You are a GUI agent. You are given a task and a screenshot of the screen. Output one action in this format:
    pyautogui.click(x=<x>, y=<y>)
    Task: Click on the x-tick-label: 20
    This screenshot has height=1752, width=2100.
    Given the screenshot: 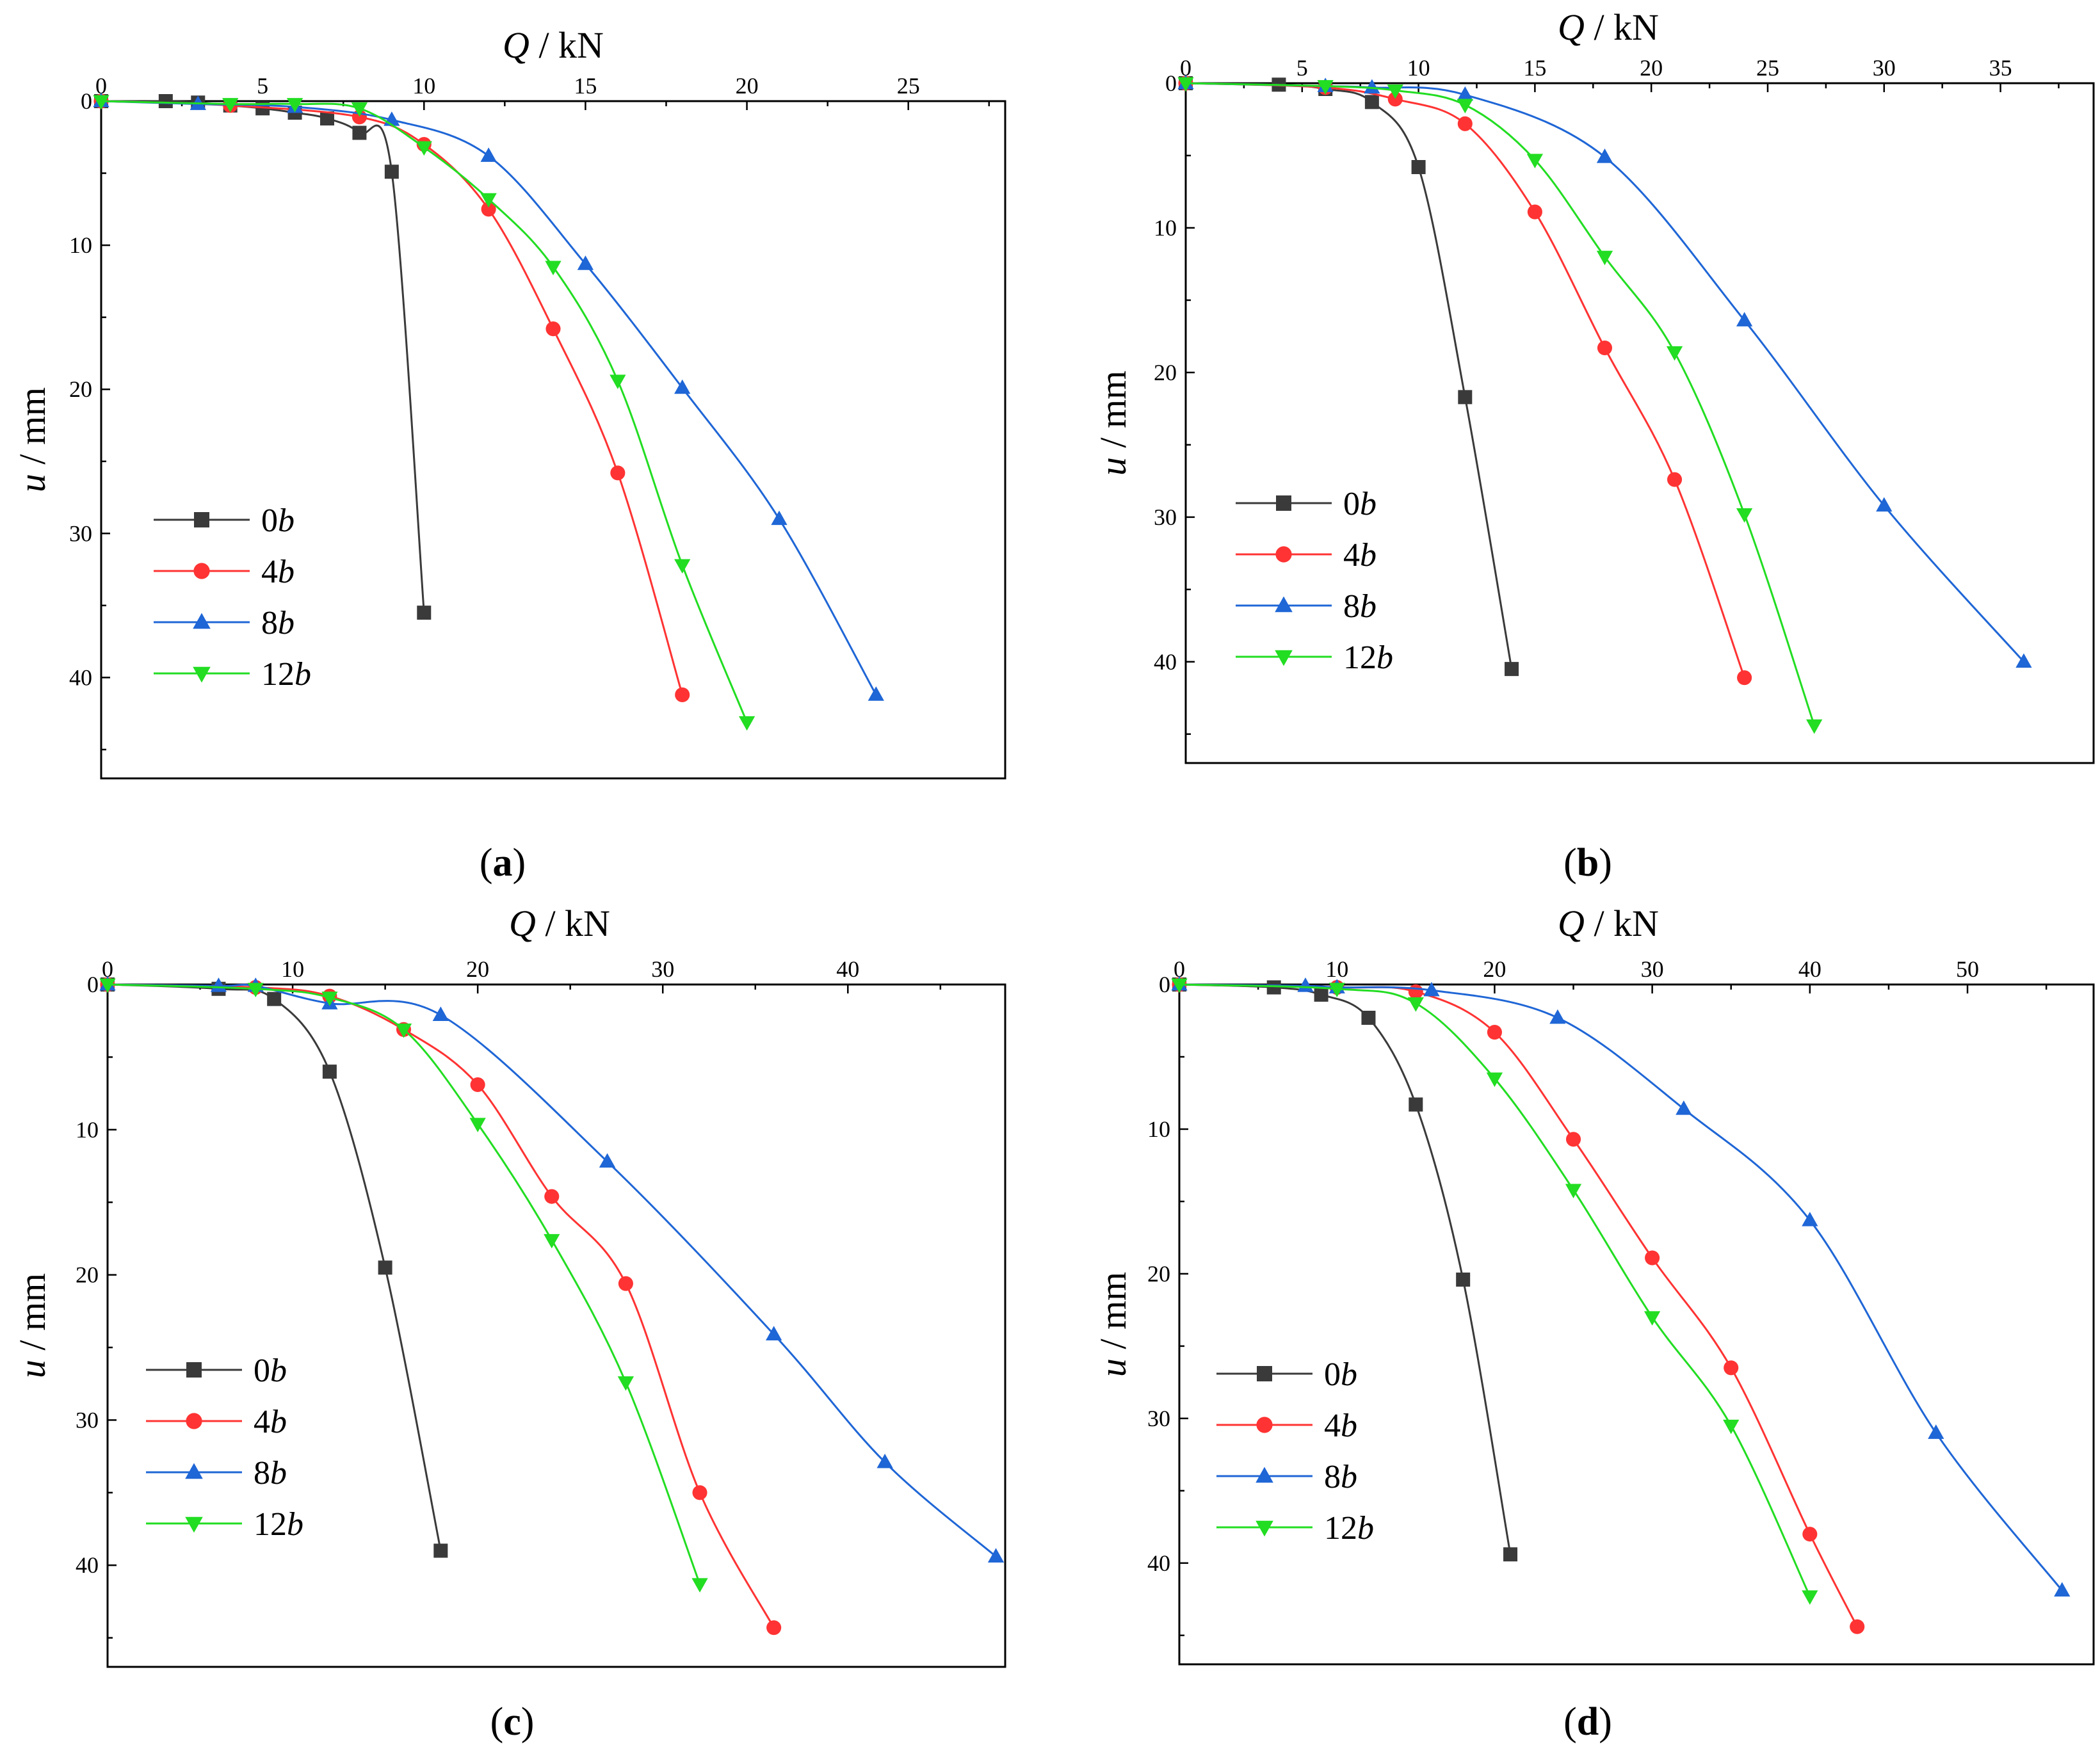 What is the action you would take?
    pyautogui.click(x=1495, y=969)
    